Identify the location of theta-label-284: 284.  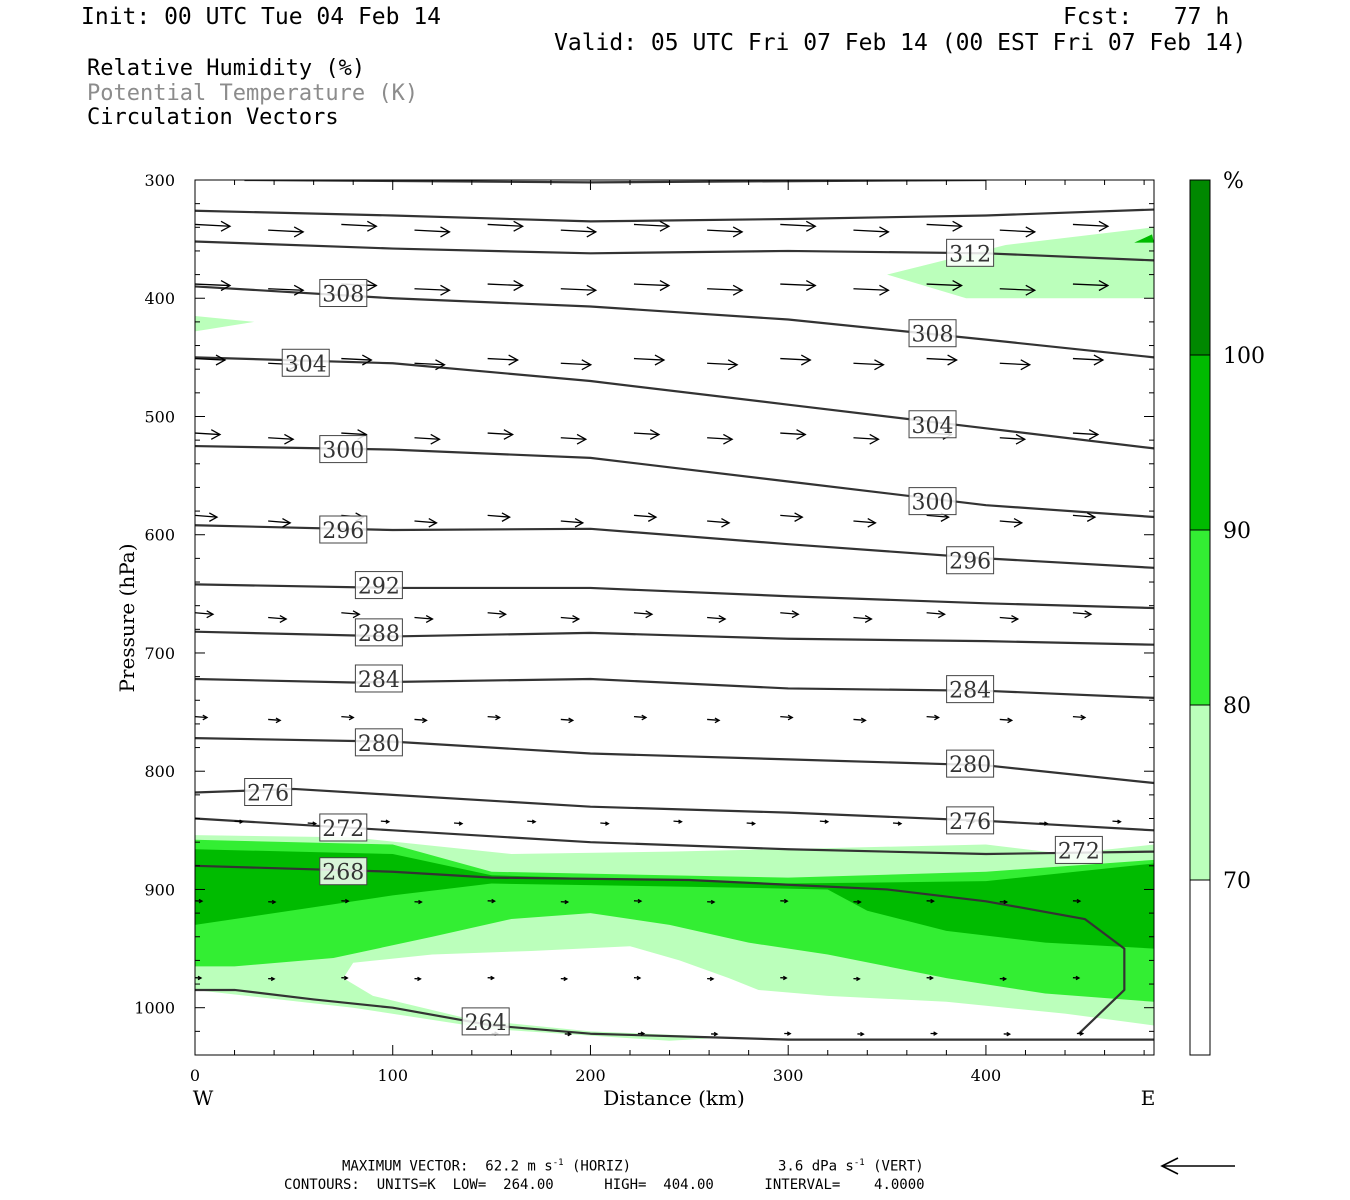
(379, 680).